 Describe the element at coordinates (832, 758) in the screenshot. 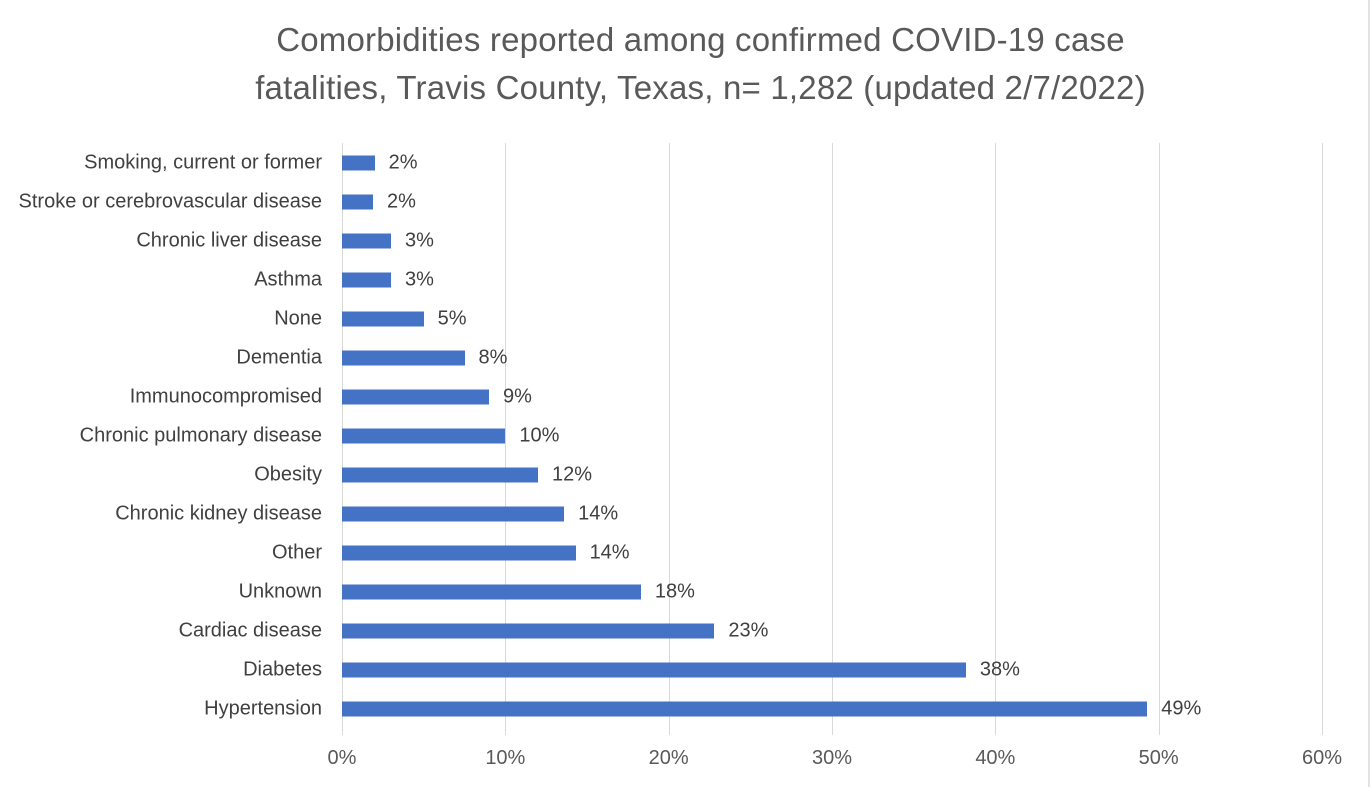

I see `x-axis-tick-label: 30%` at that location.